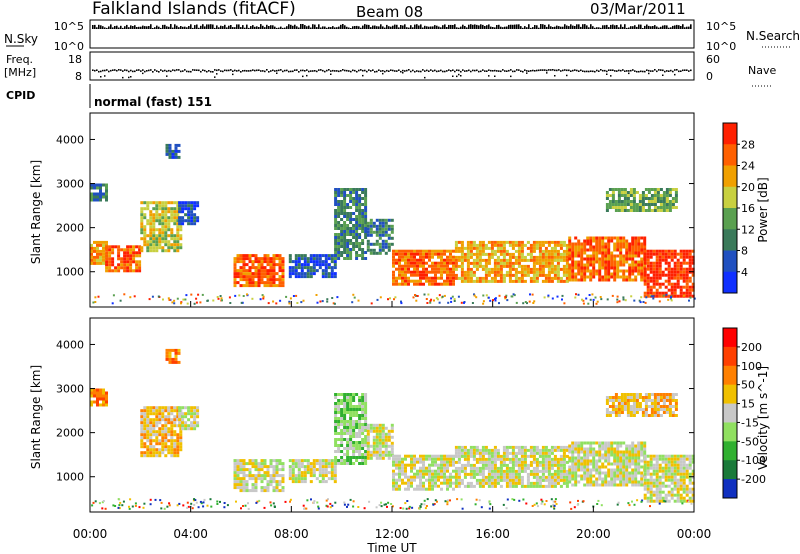 This screenshot has height=554, width=800. Describe the element at coordinates (307, 75) in the screenshot. I see `nave-sample` at that location.